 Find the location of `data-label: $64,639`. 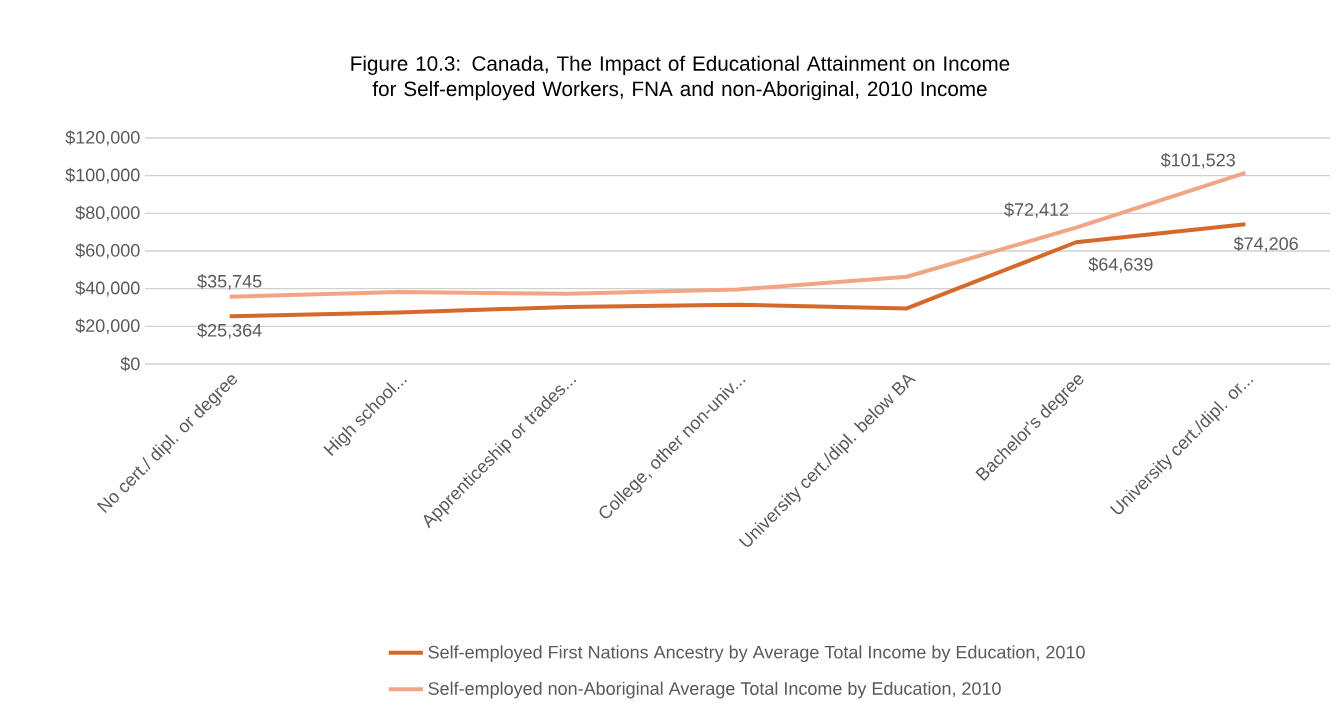

data-label: $64,639 is located at coordinates (1120, 265).